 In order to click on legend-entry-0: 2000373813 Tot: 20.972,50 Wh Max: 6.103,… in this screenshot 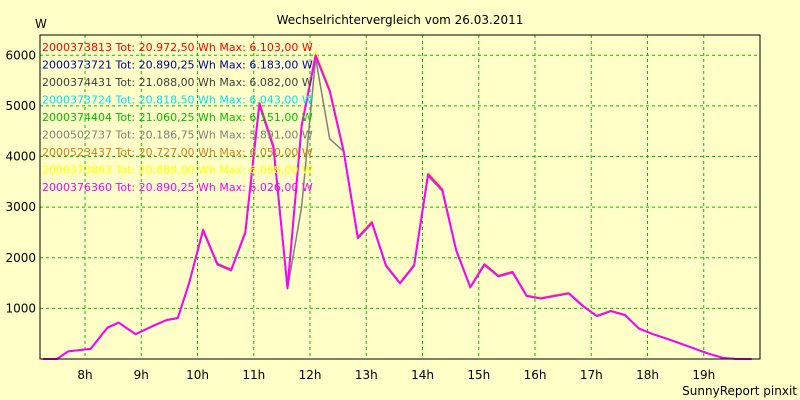, I will do `click(177, 47)`.